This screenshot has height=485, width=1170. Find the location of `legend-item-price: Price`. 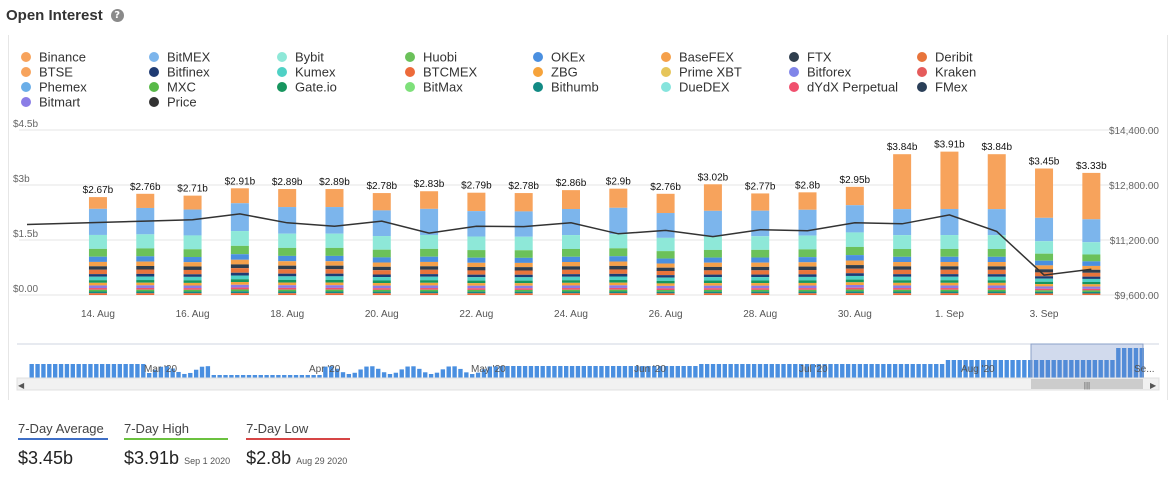

legend-item-price: Price is located at coordinates (182, 102).